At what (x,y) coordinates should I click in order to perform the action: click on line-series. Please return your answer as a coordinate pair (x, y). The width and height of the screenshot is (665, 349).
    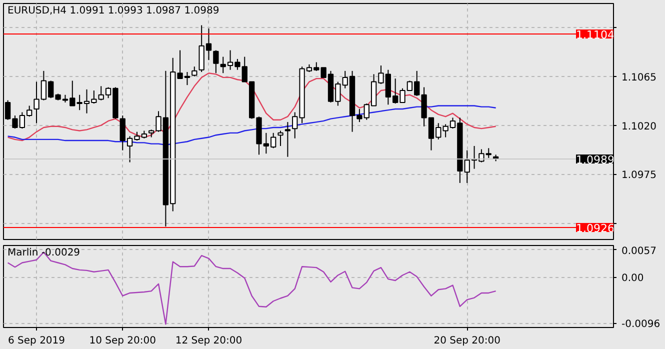
    Looking at the image, I should click on (251, 125).